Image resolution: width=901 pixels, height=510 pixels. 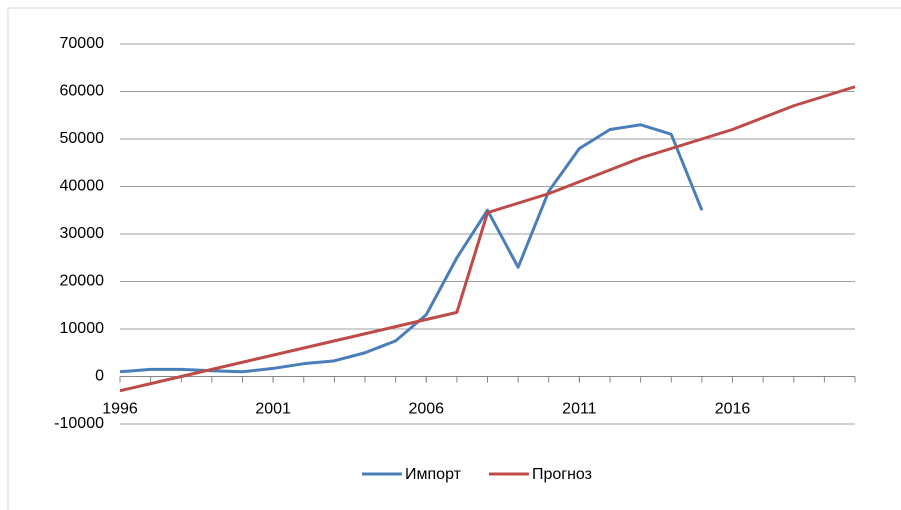 I want to click on x-tick-label: 2016, so click(x=733, y=409).